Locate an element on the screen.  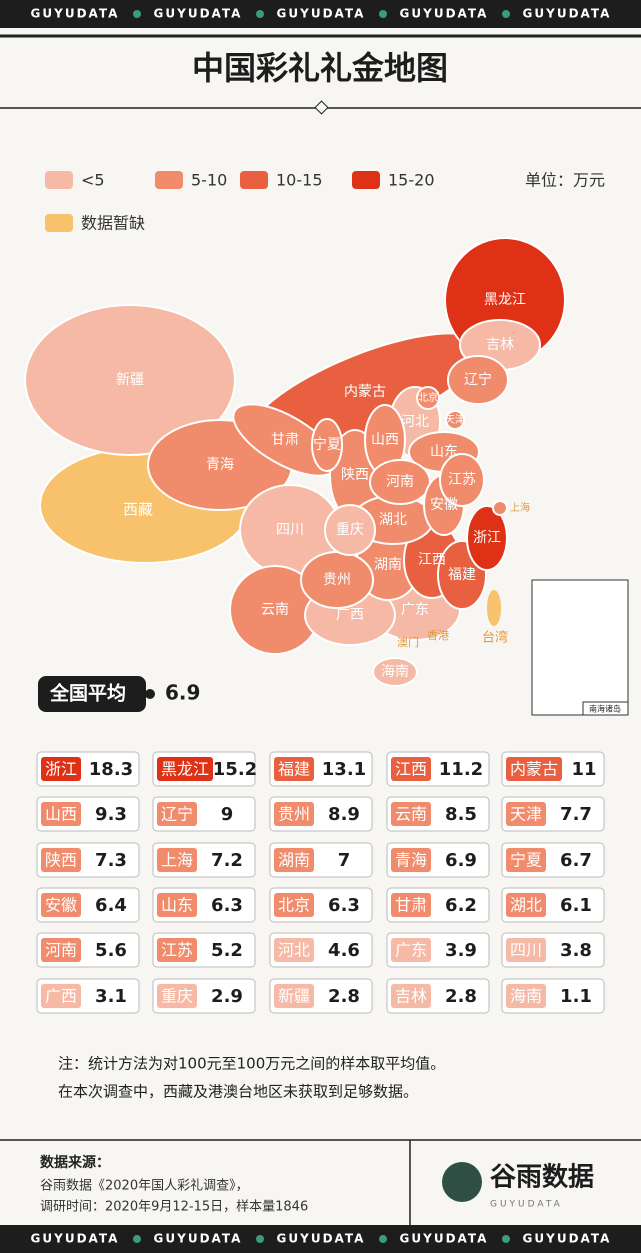
province-label: 福建 is located at coordinates (462, 575).